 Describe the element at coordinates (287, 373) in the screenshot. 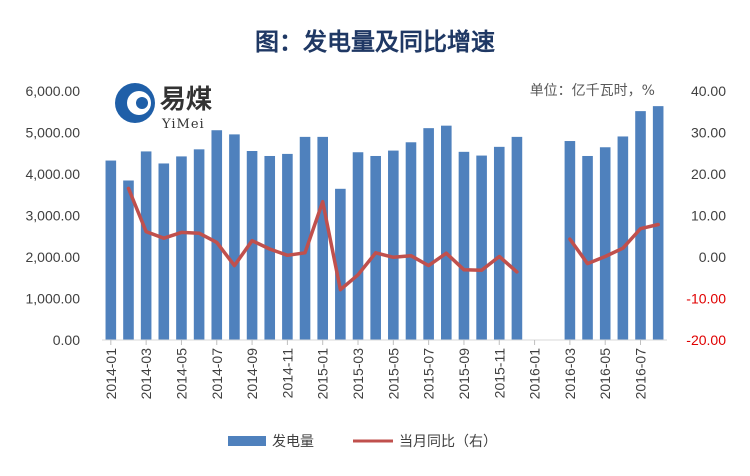

I see `x-tick-label: 2014-11` at that location.